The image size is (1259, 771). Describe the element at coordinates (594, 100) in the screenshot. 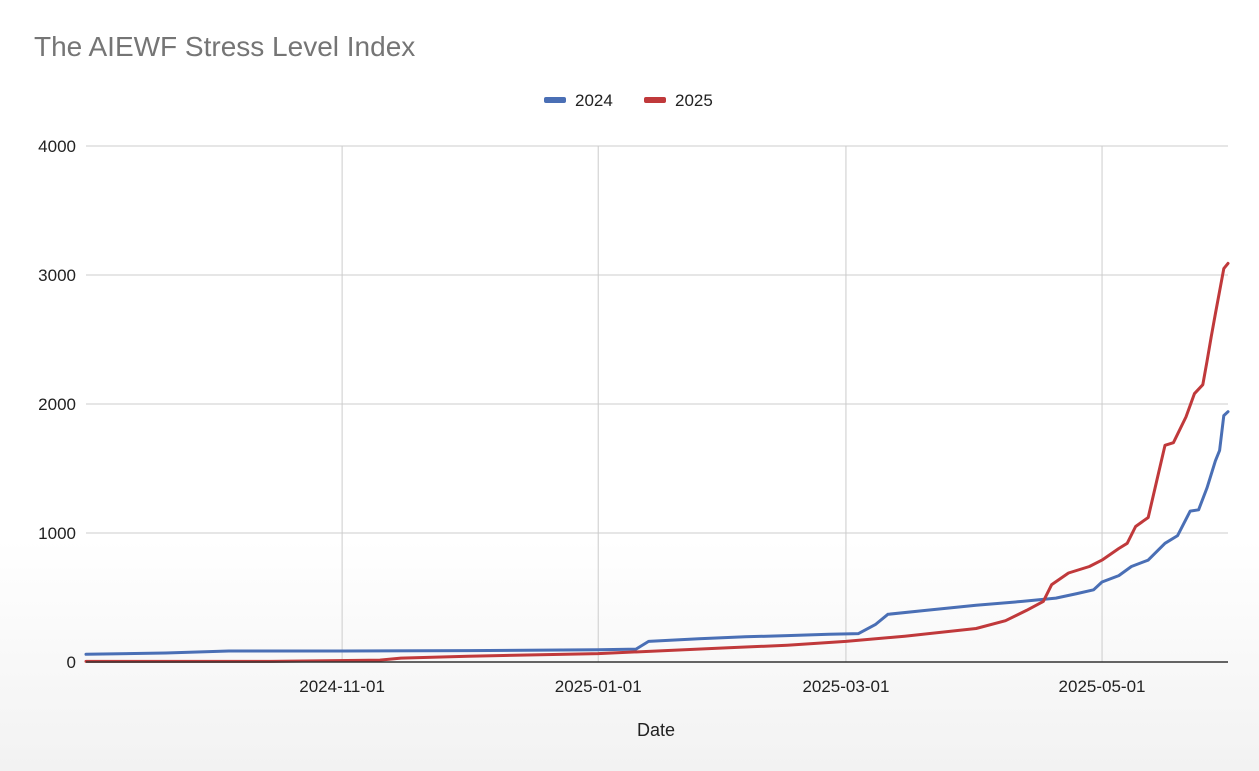

I see `legend-label-2024: 2024` at that location.